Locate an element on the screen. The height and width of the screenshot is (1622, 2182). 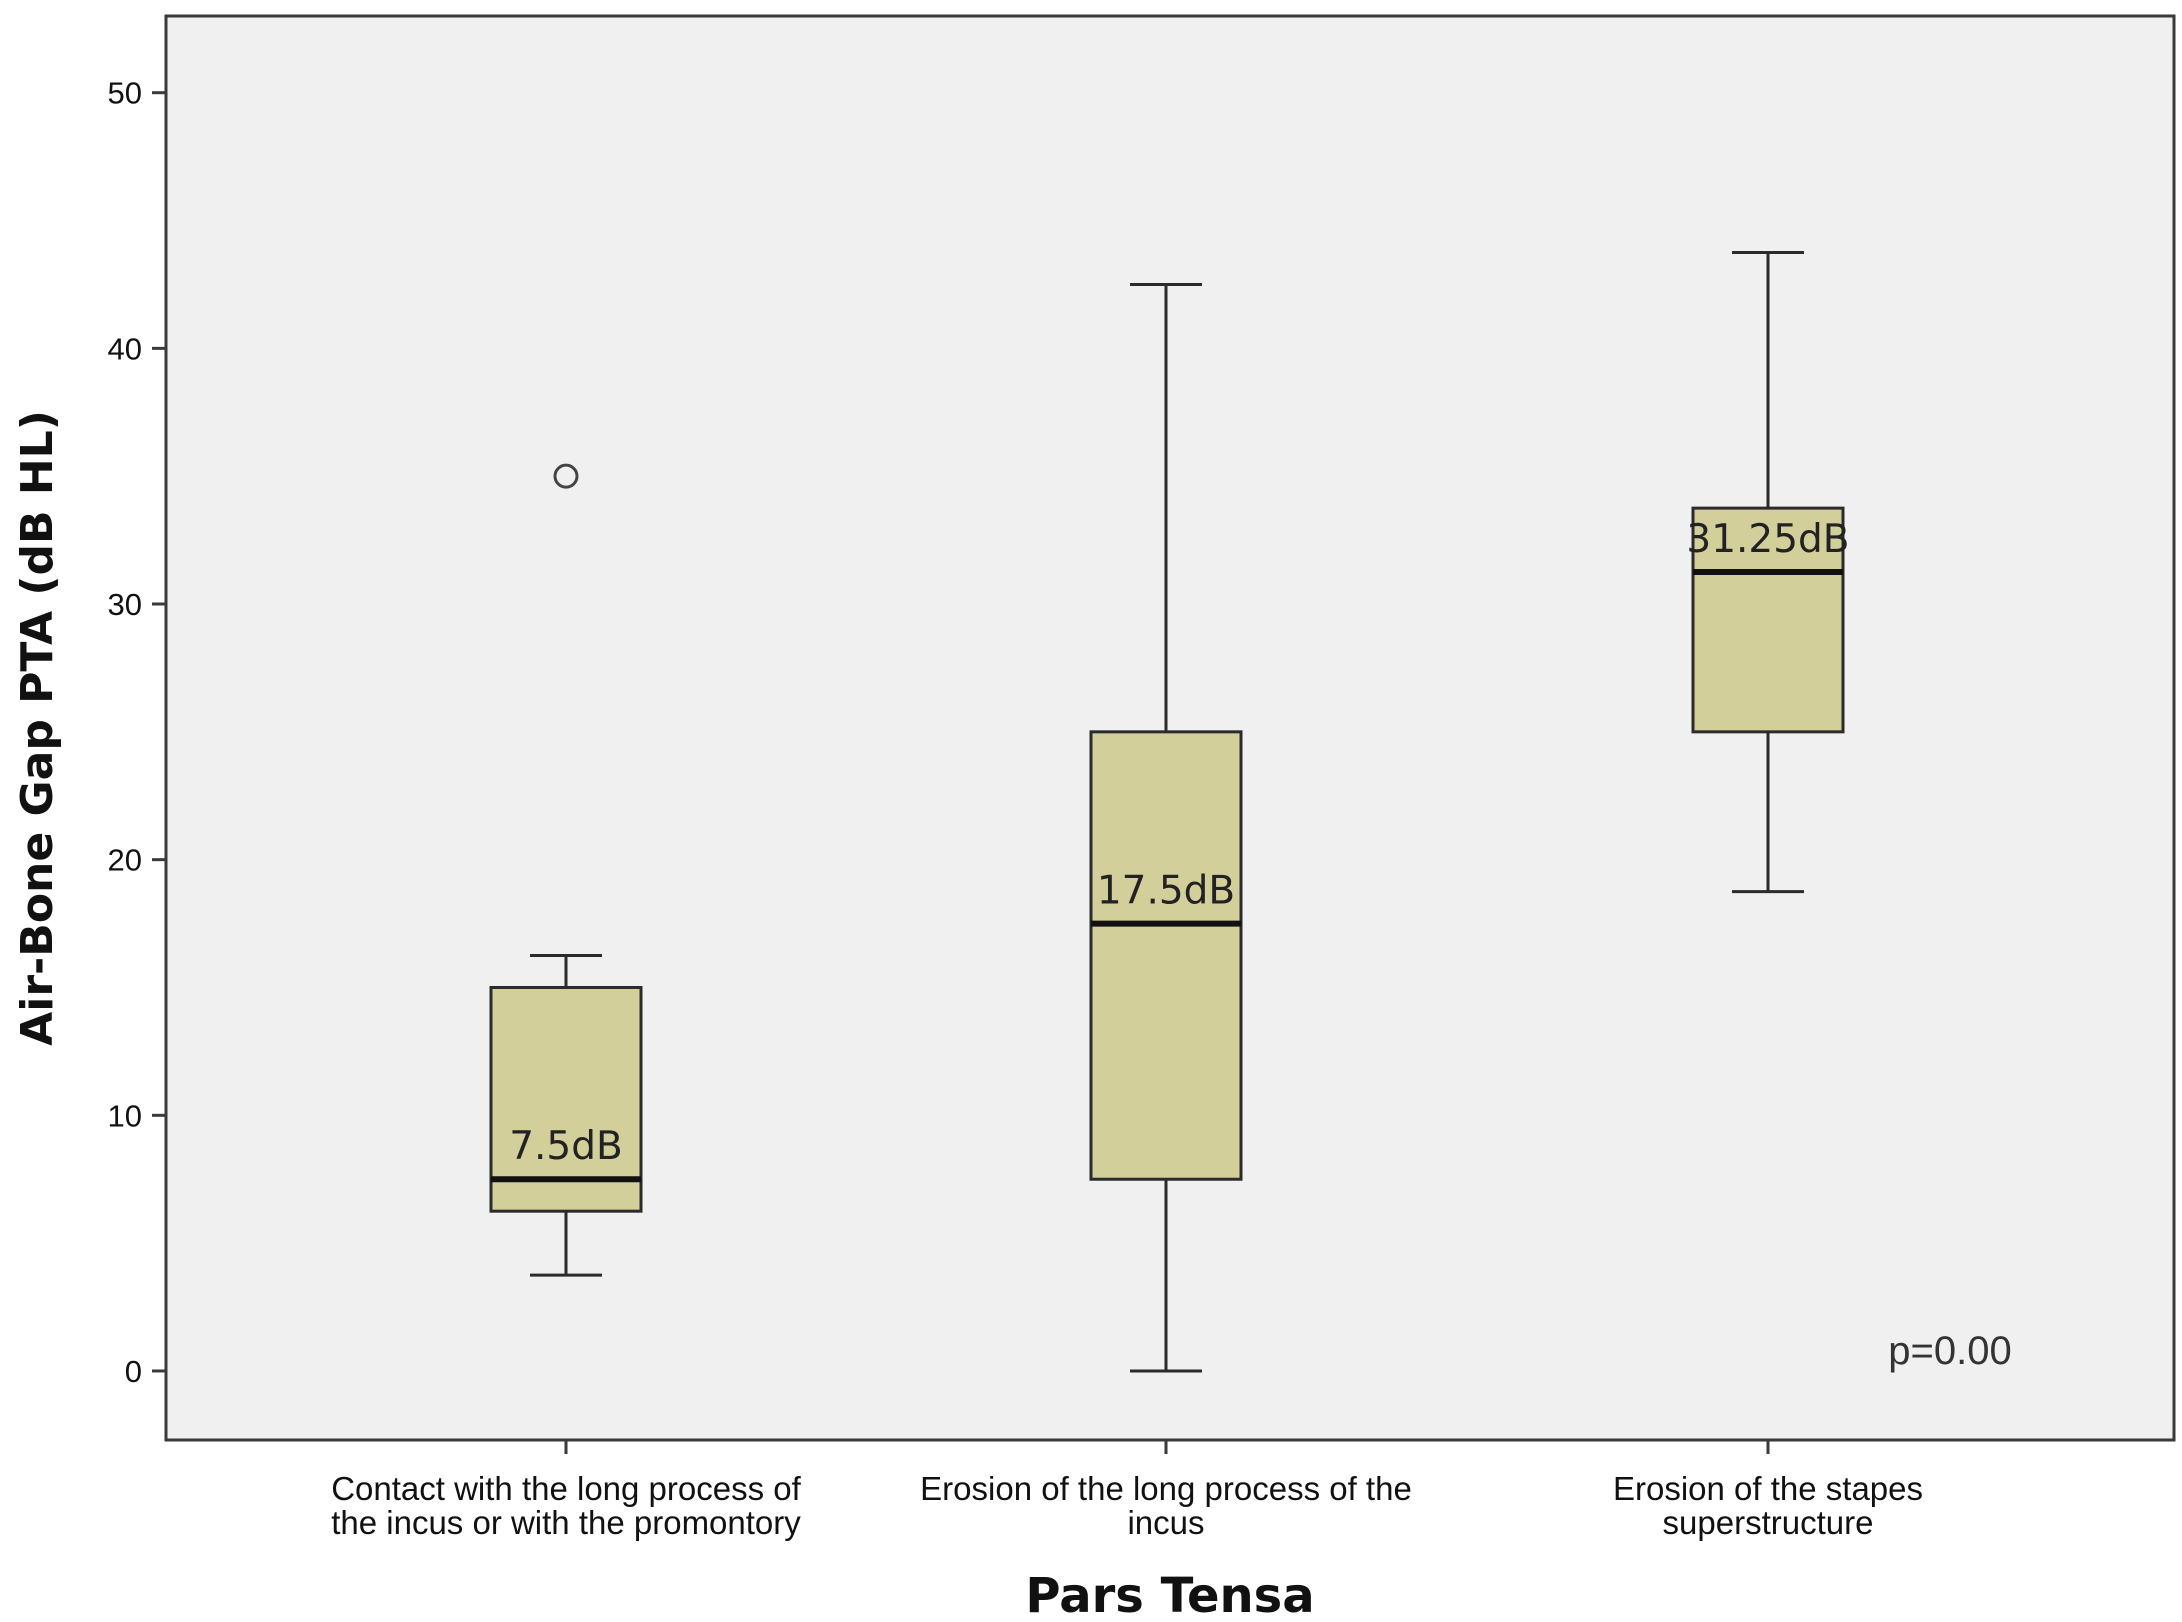
y-axis: 0 10 20 30 40 50 is located at coordinates (137, 732).